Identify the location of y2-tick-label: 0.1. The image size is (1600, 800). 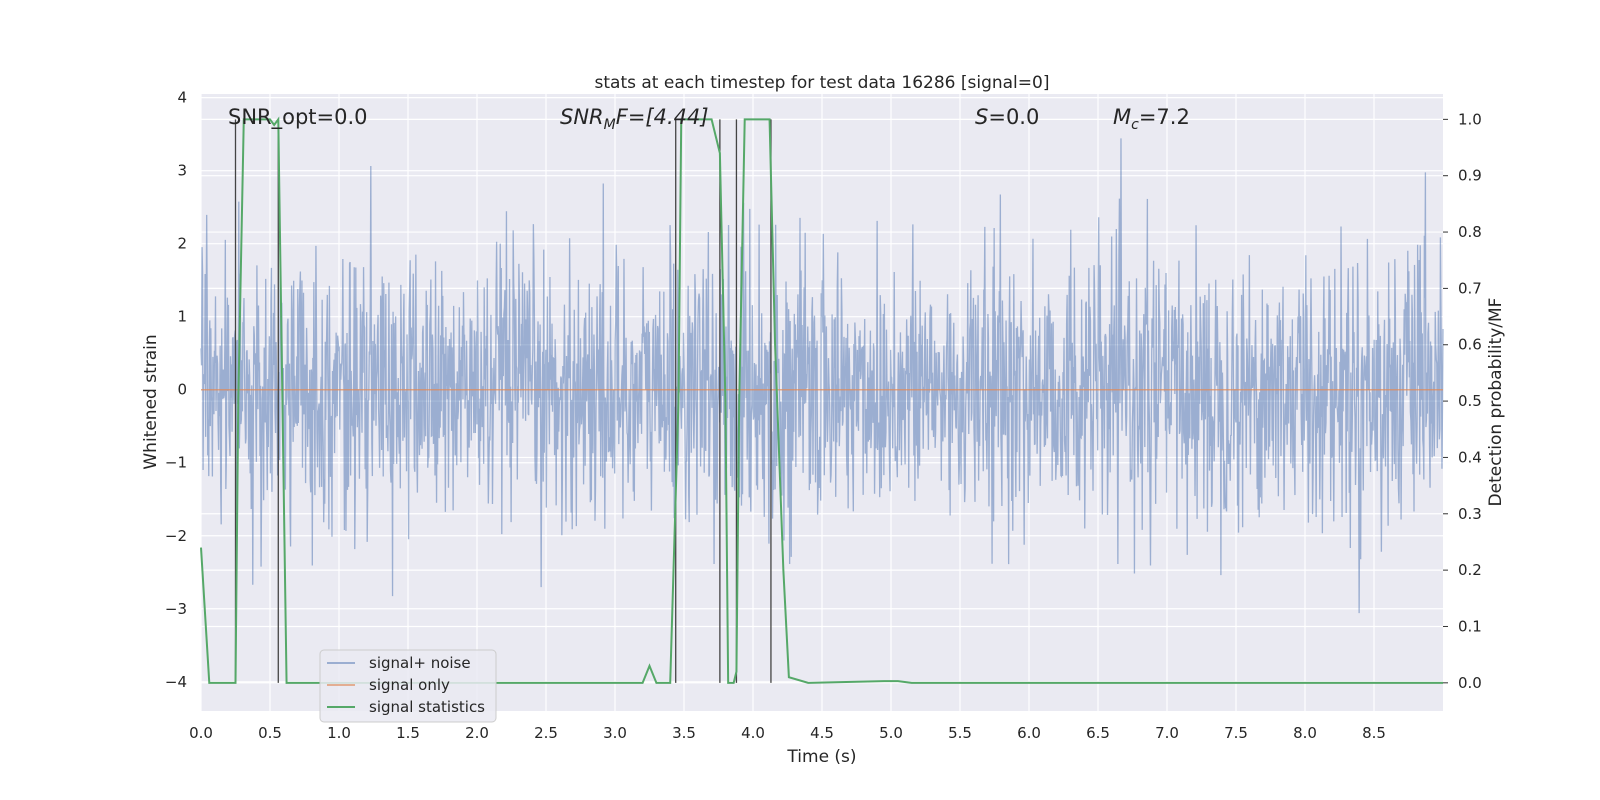
(1470, 626).